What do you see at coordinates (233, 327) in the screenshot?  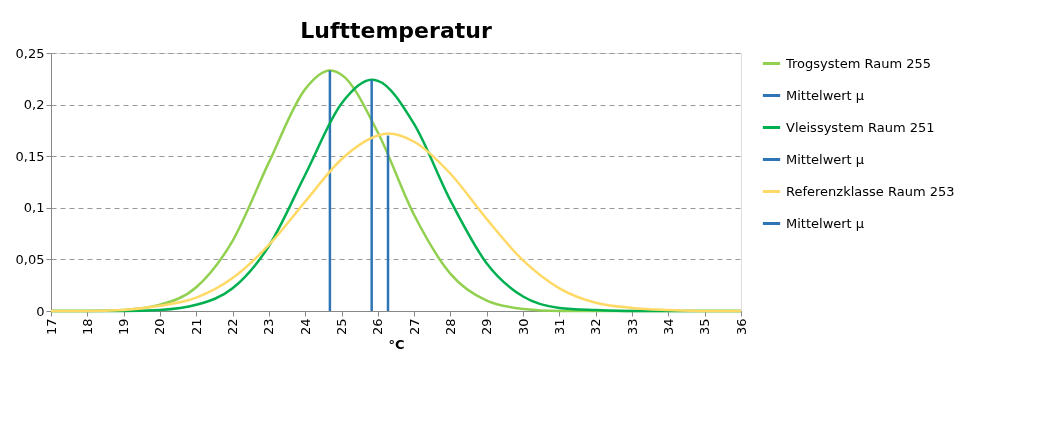 I see `x-tick-label: 22` at bounding box center [233, 327].